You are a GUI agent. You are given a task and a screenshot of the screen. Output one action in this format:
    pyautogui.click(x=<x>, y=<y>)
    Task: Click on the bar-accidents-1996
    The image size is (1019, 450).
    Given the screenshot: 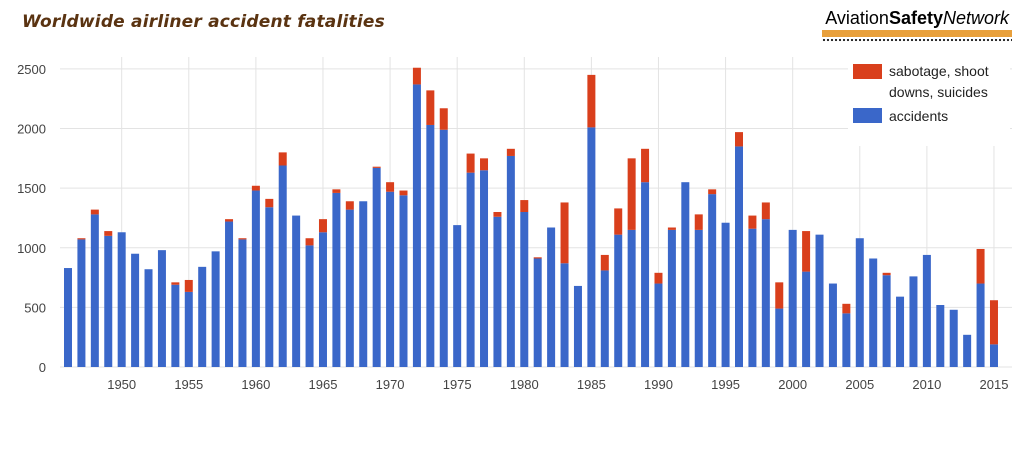 What is the action you would take?
    pyautogui.click(x=739, y=256)
    